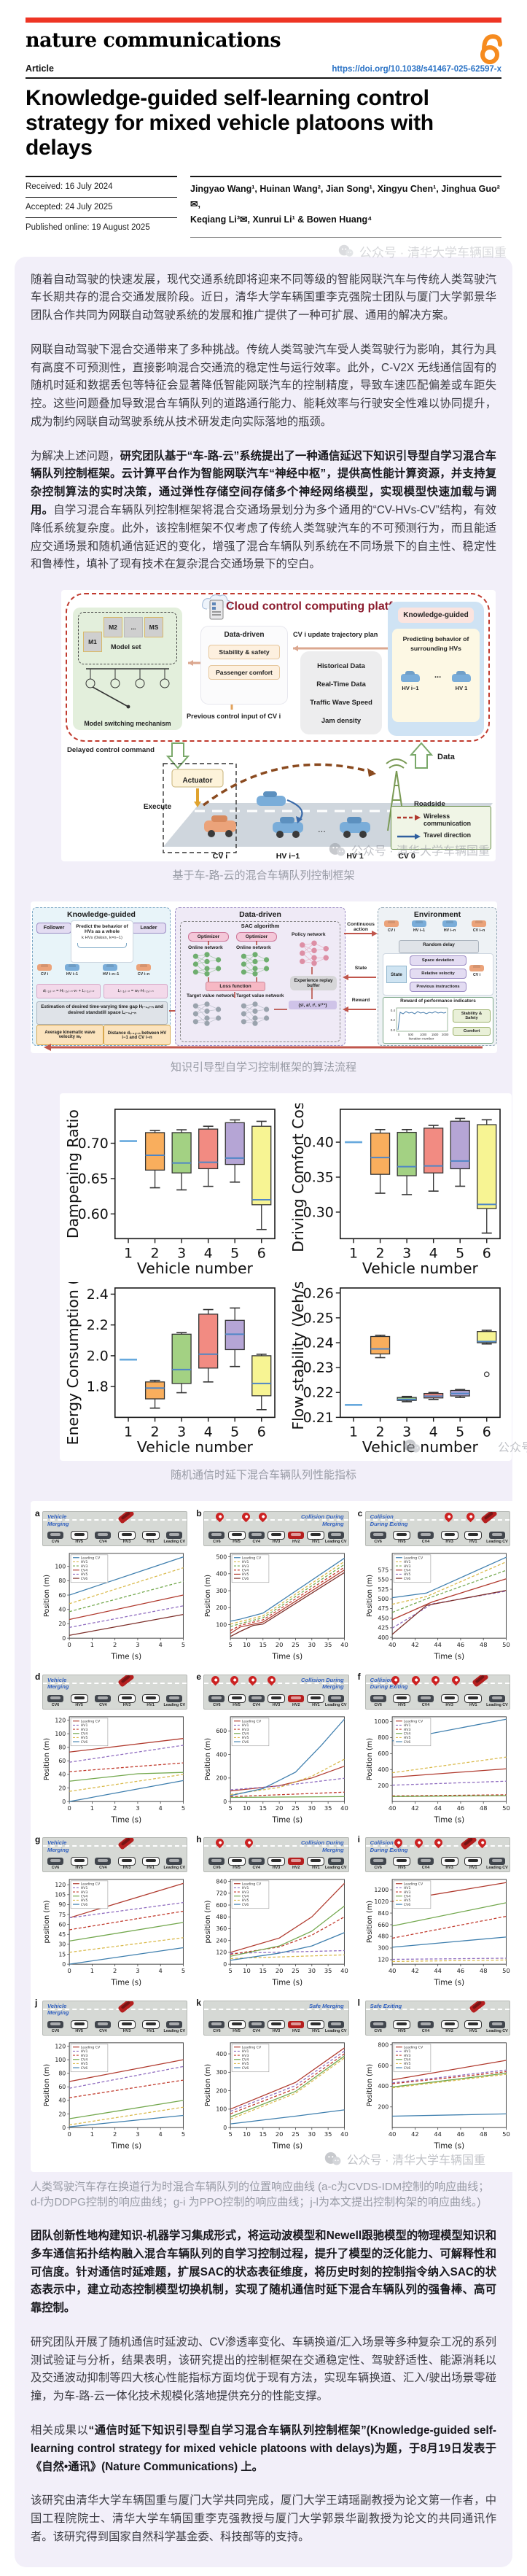 This screenshot has width=527, height=2576. Describe the element at coordinates (393, 2134) in the screenshot. I see `svg-text: 40` at that location.